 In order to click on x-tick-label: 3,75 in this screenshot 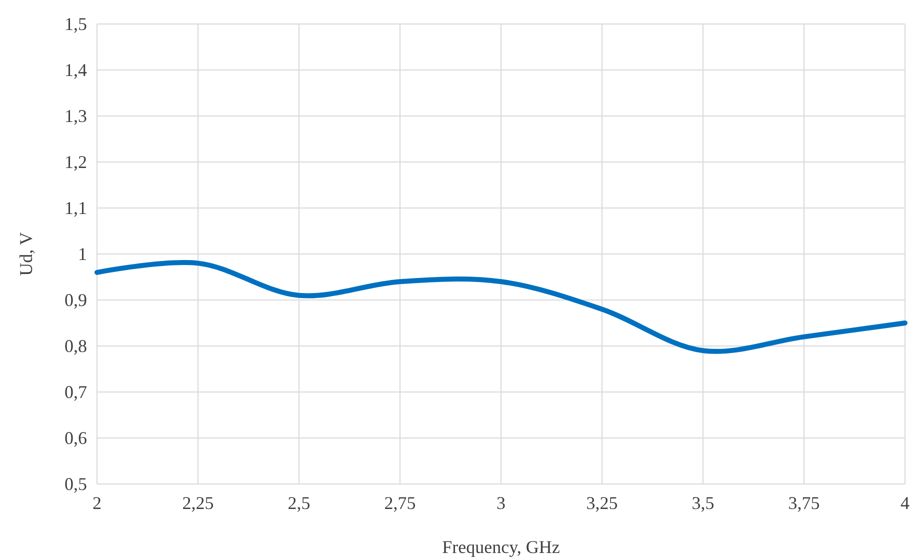, I will do `click(804, 502)`.